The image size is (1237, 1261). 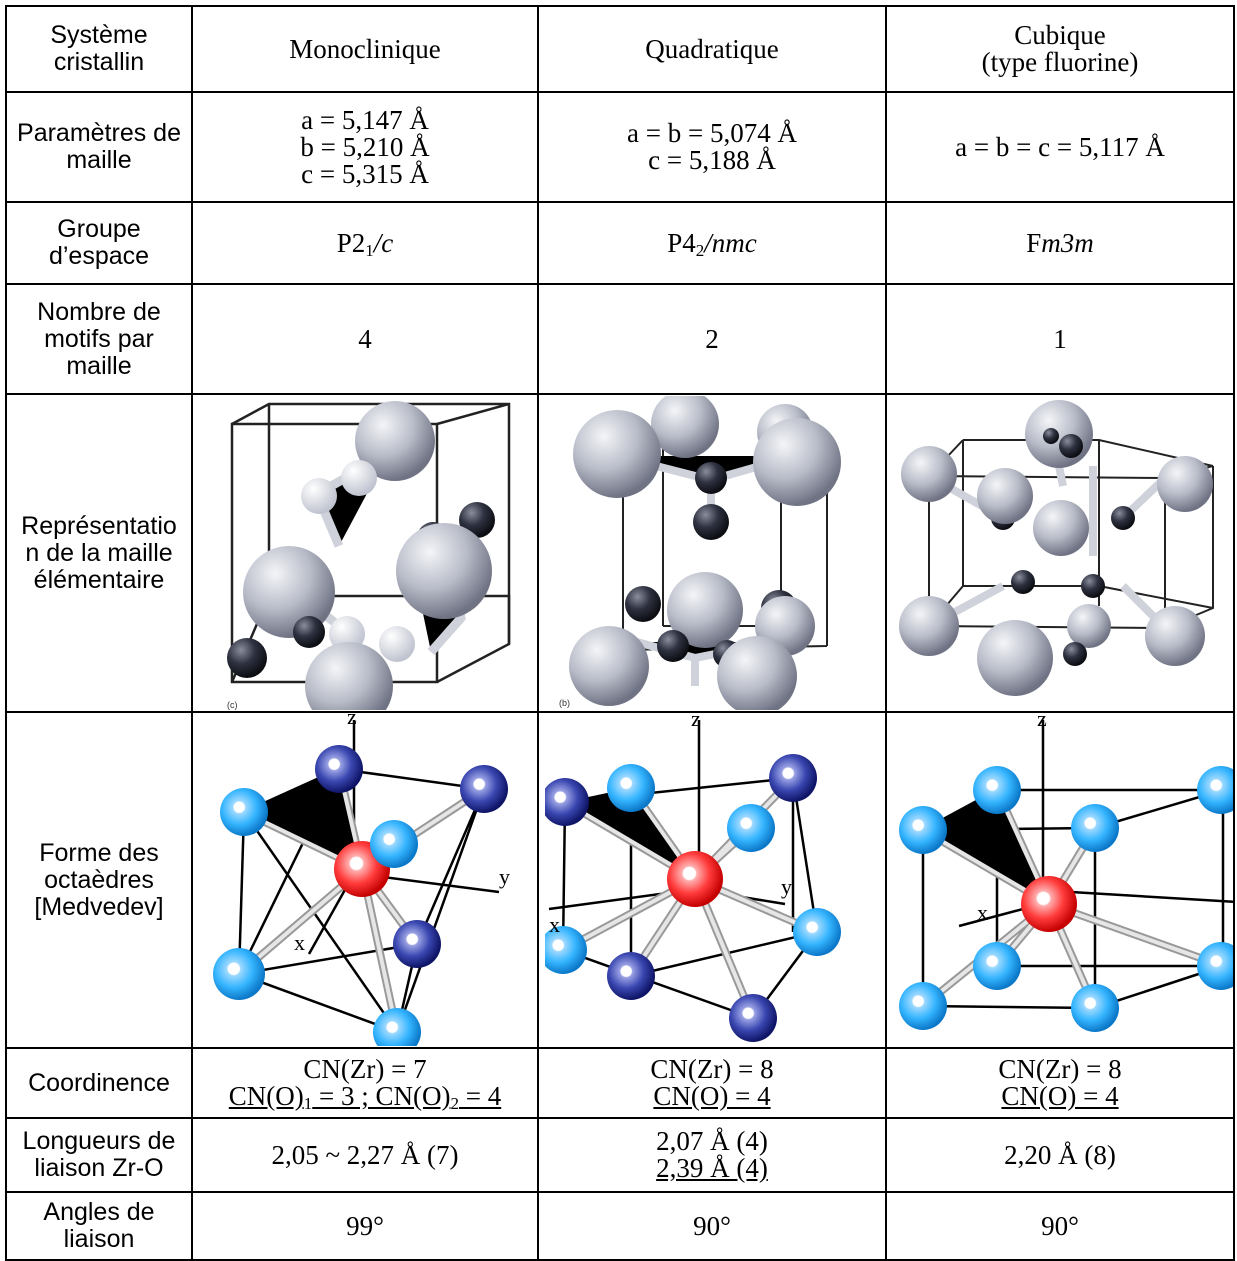 I want to click on params-tetragonal: a = b = 5,074 Å c = 5,188 Å, so click(x=712, y=147).